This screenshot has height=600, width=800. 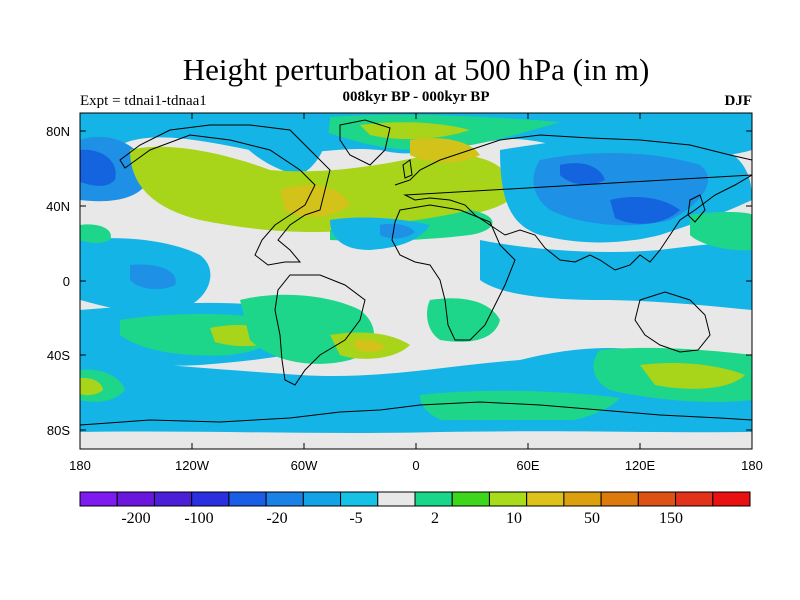 What do you see at coordinates (416, 440) in the screenshot?
I see `antarctic-neutral` at bounding box center [416, 440].